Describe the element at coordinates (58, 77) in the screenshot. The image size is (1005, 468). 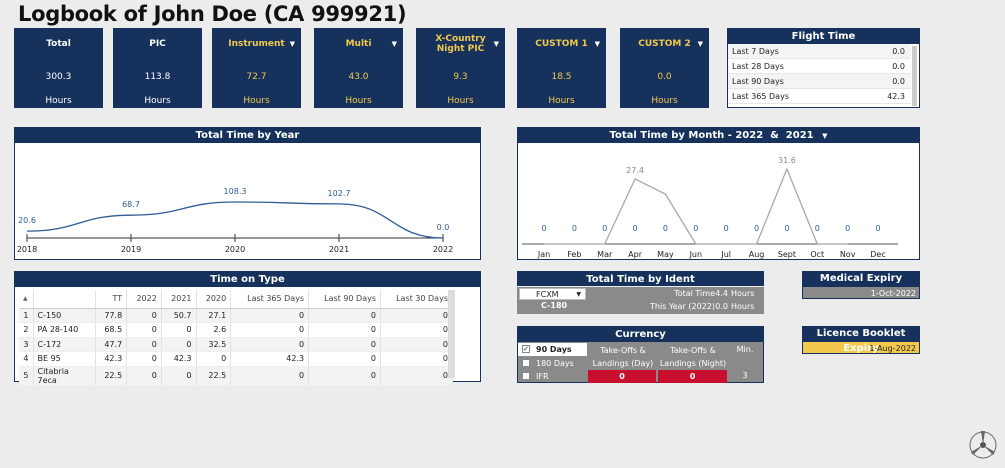
I see `kpi-card-value: 300.3` at that location.